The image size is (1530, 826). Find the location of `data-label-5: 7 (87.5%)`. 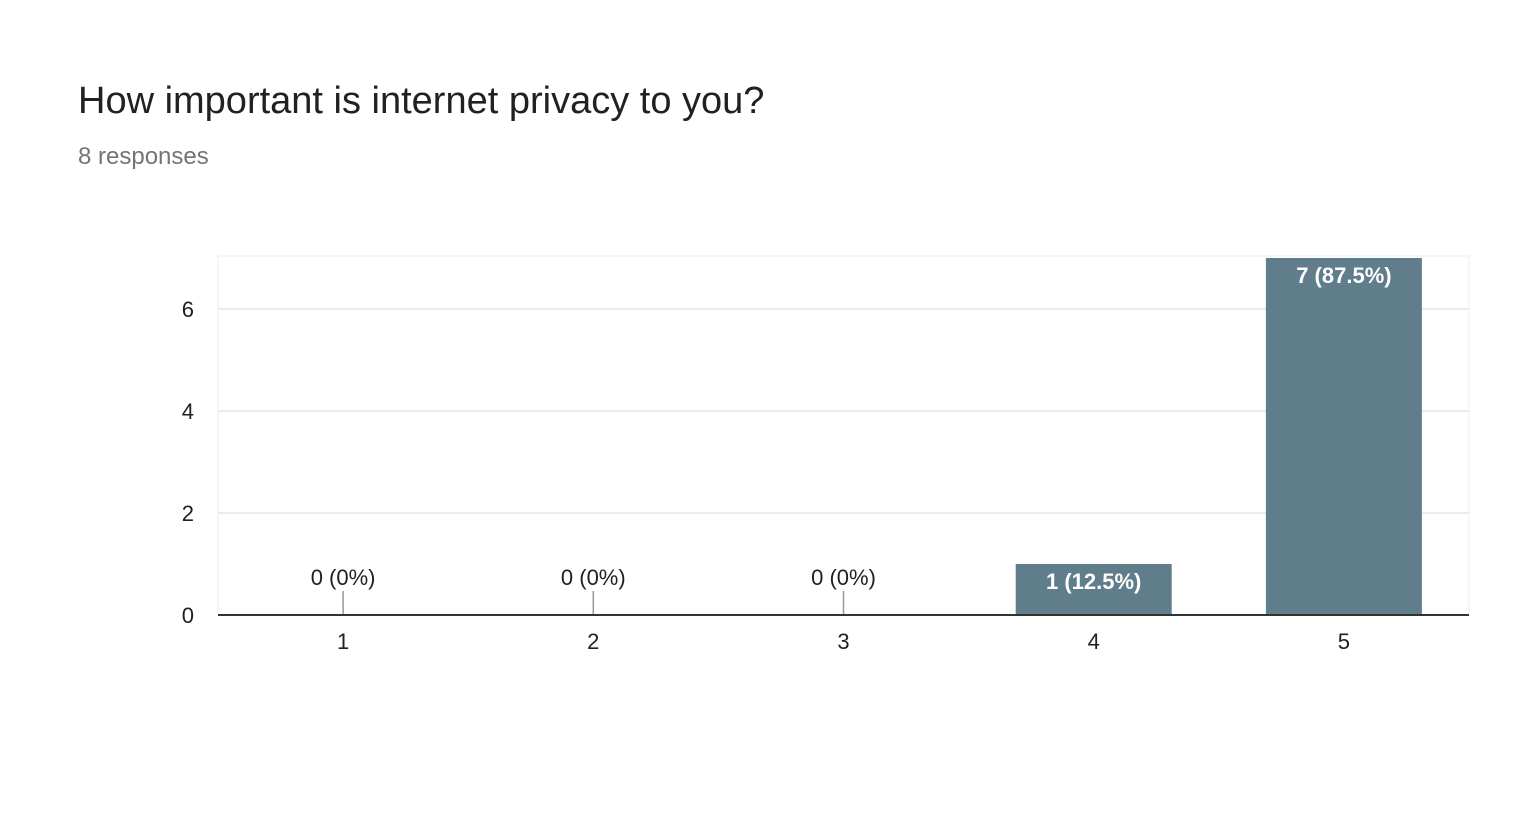

data-label-5: 7 (87.5%) is located at coordinates (1343, 275).